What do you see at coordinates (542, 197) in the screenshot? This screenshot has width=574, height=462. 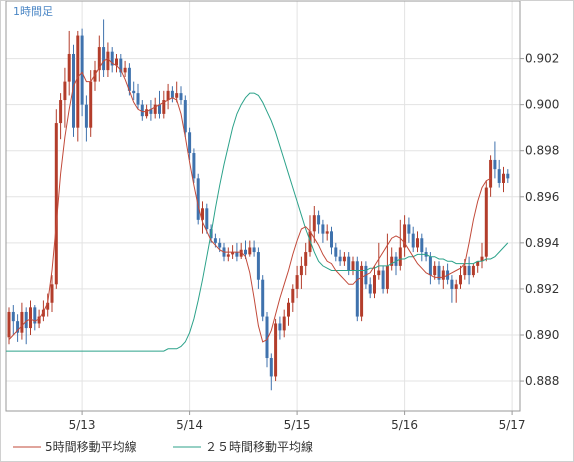 I see `y-tick-label: 0.896` at bounding box center [542, 197].